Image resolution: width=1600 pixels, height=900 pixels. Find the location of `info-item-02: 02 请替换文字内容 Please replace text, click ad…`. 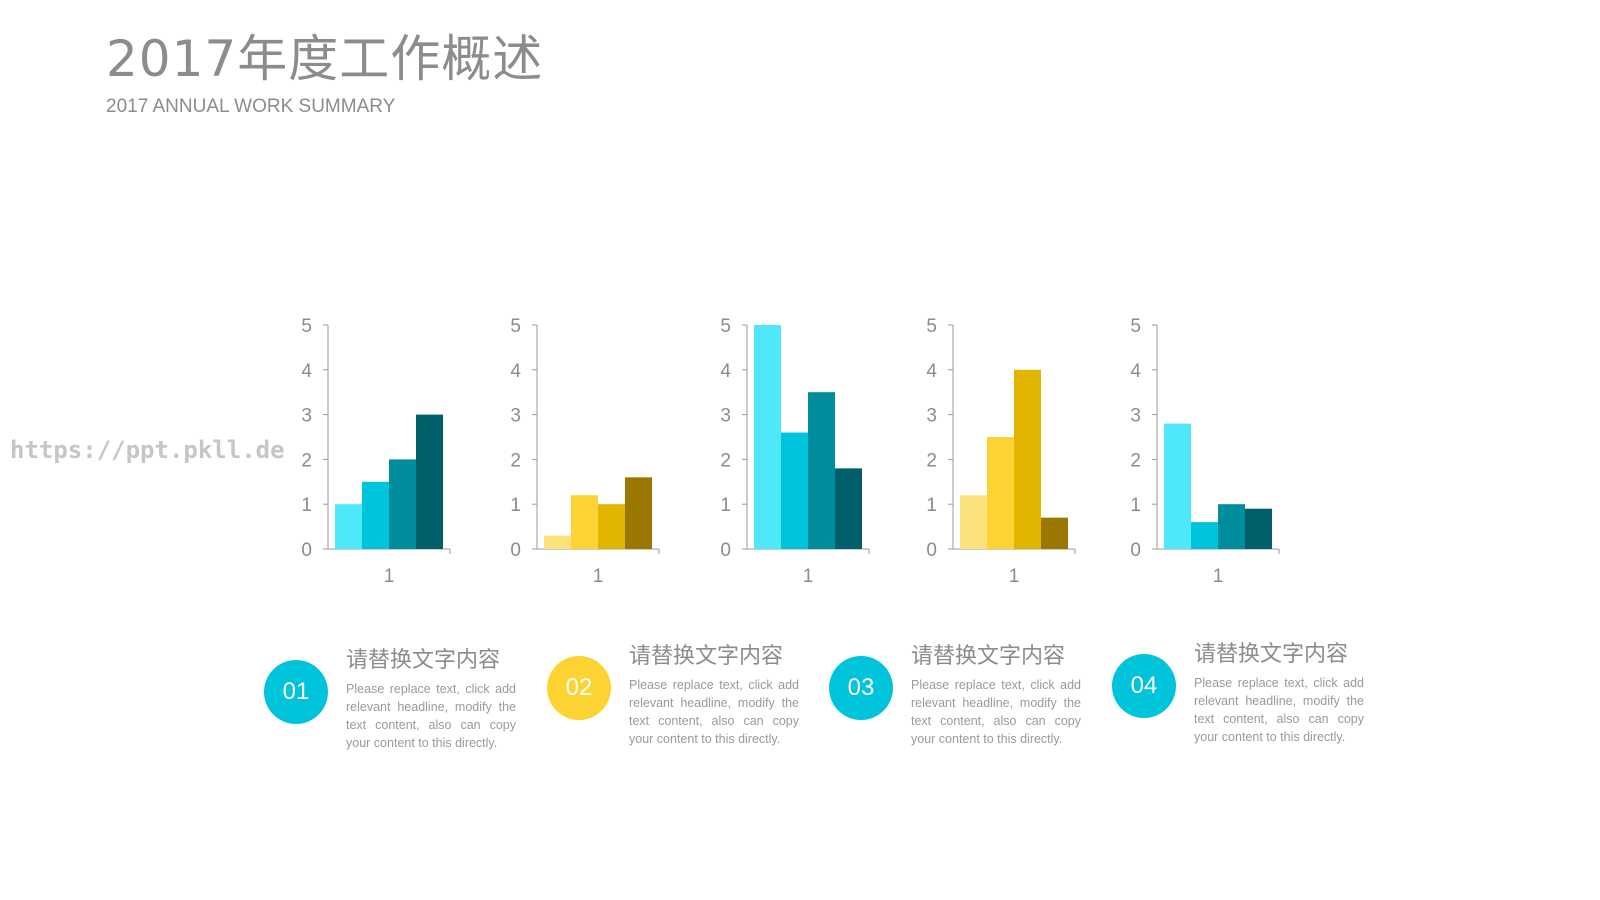

info-item-02: 02 请替换文字内容 Please replace text, click ad… is located at coordinates (677, 698).